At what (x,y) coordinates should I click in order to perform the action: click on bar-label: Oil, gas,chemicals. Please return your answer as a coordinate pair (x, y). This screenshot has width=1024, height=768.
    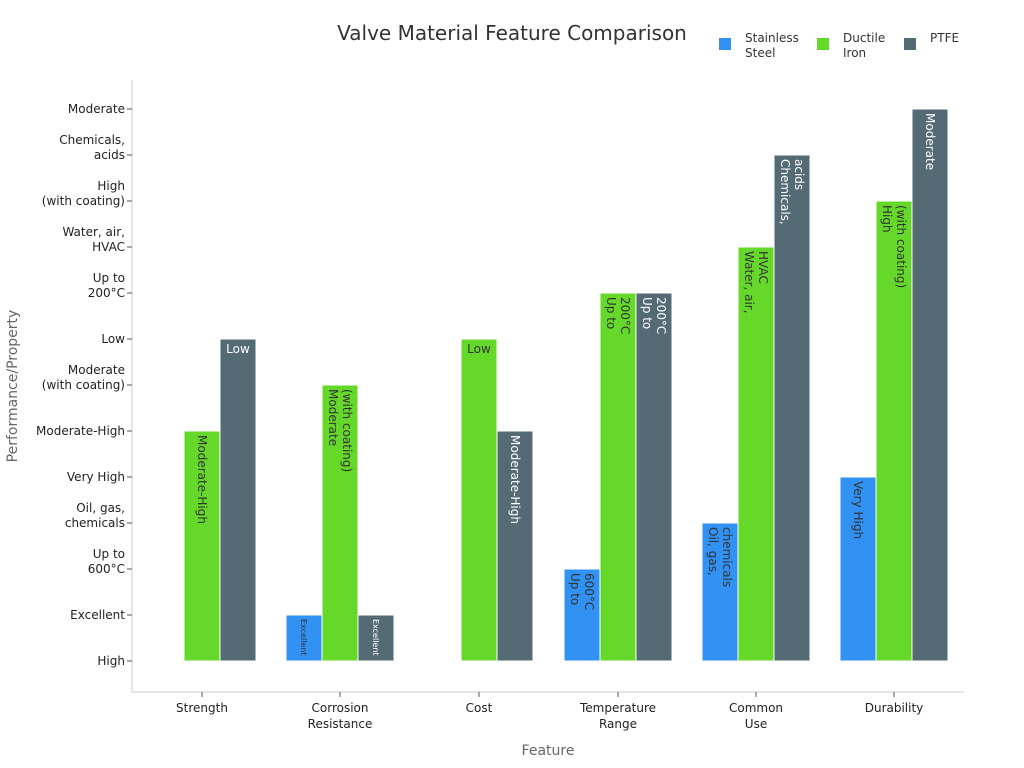
    Looking at the image, I should click on (720, 557).